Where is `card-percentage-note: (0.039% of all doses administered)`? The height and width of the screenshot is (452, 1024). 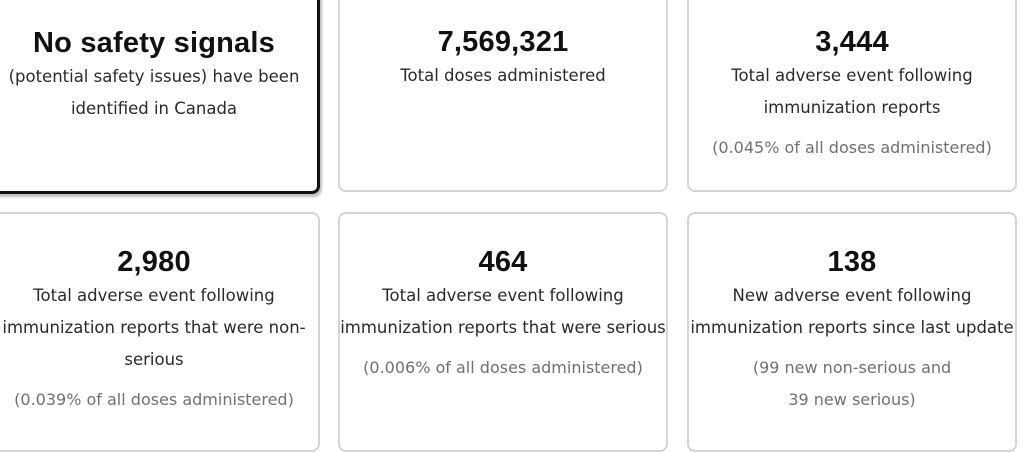 card-percentage-note: (0.039% of all doses administered) is located at coordinates (154, 399).